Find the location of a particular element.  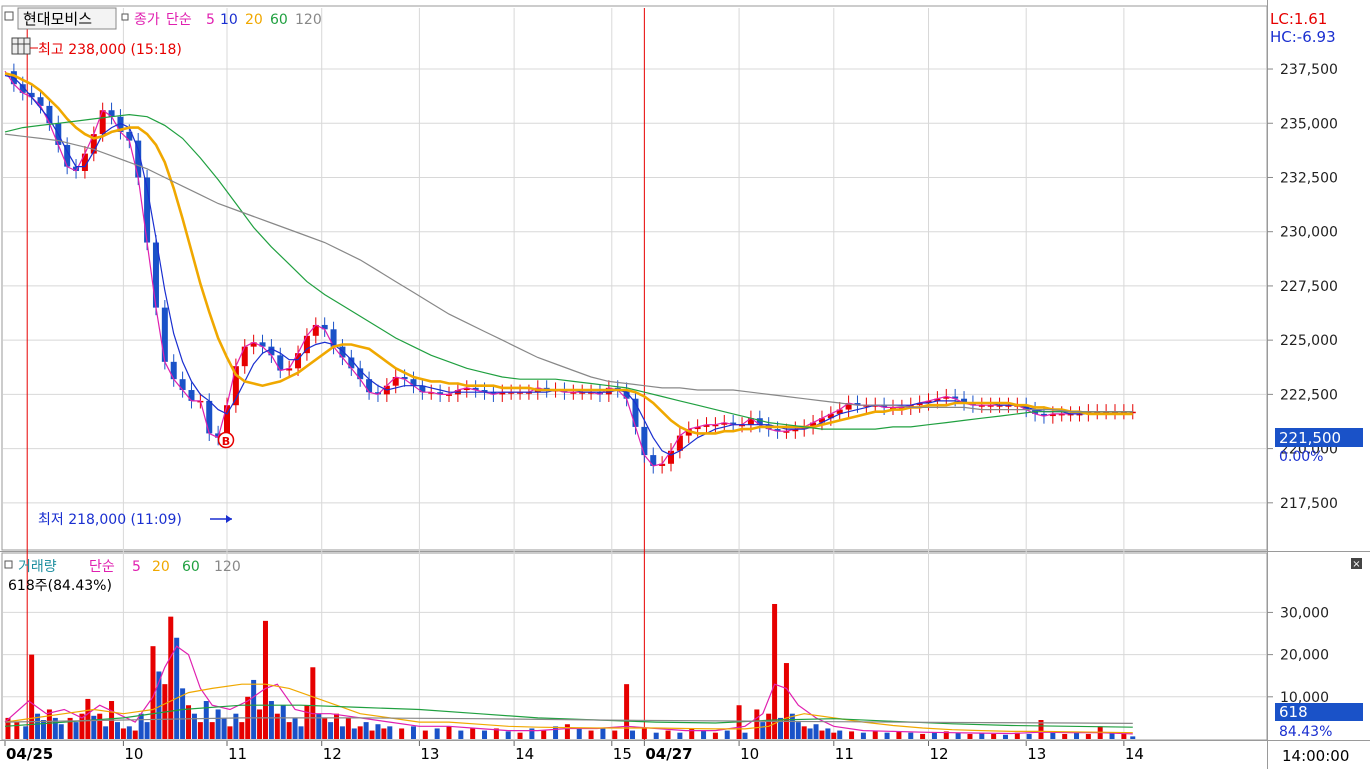

x-tick-label: 15 is located at coordinates (622, 754).